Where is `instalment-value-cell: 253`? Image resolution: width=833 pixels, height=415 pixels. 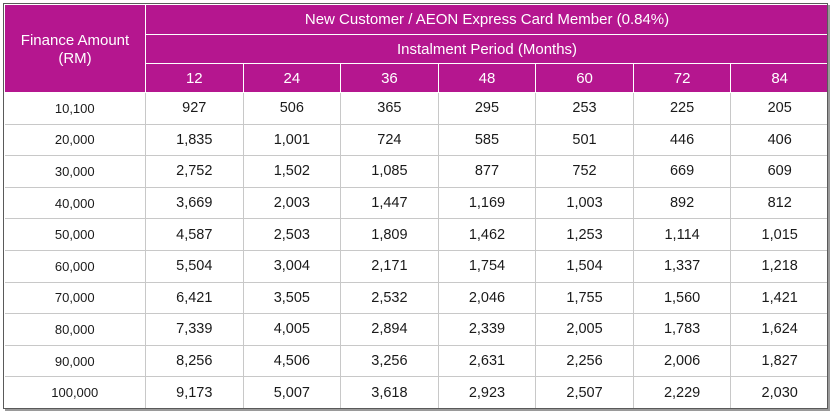 instalment-value-cell: 253 is located at coordinates (584, 108).